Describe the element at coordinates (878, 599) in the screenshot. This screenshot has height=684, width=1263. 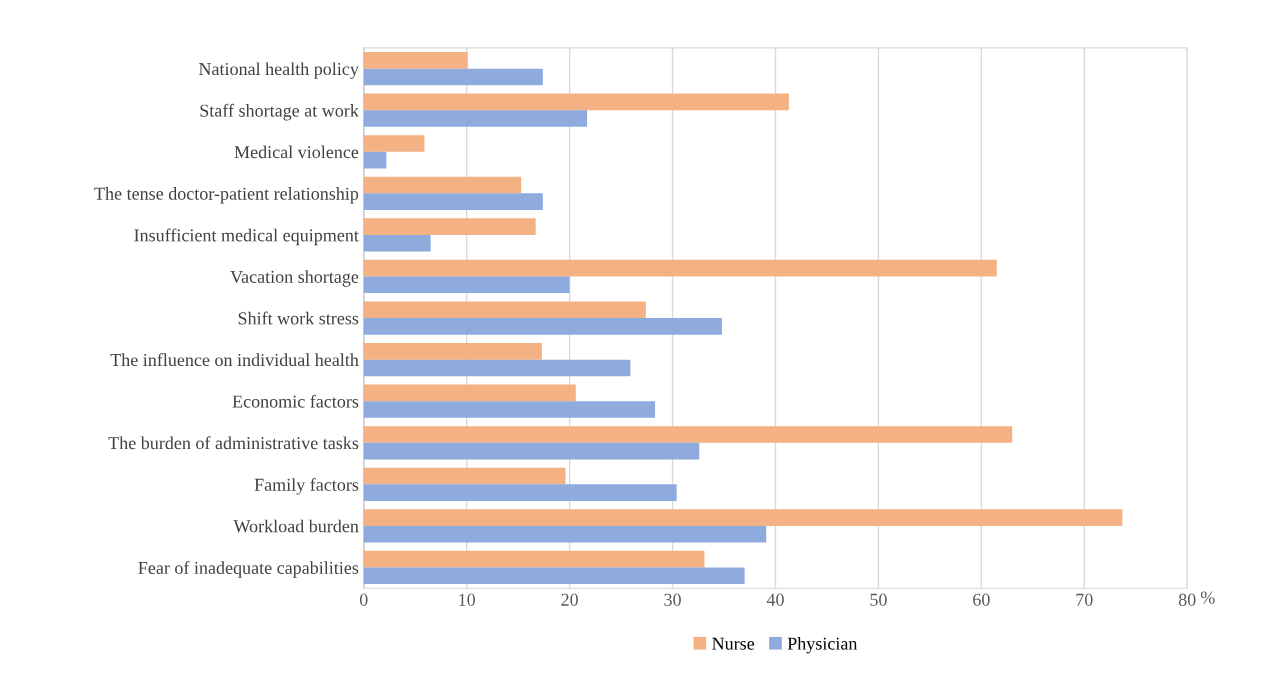
I see `x-tick-label: 50` at that location.